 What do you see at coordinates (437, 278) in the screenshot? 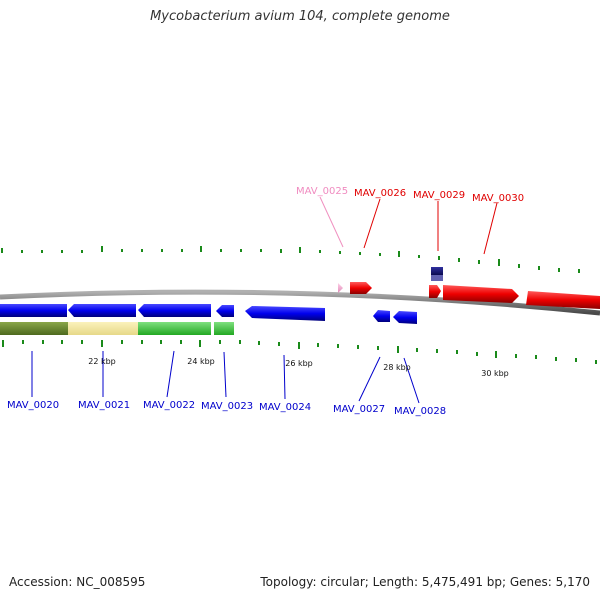
I see `gene-feature-navy-bottom` at bounding box center [437, 278].